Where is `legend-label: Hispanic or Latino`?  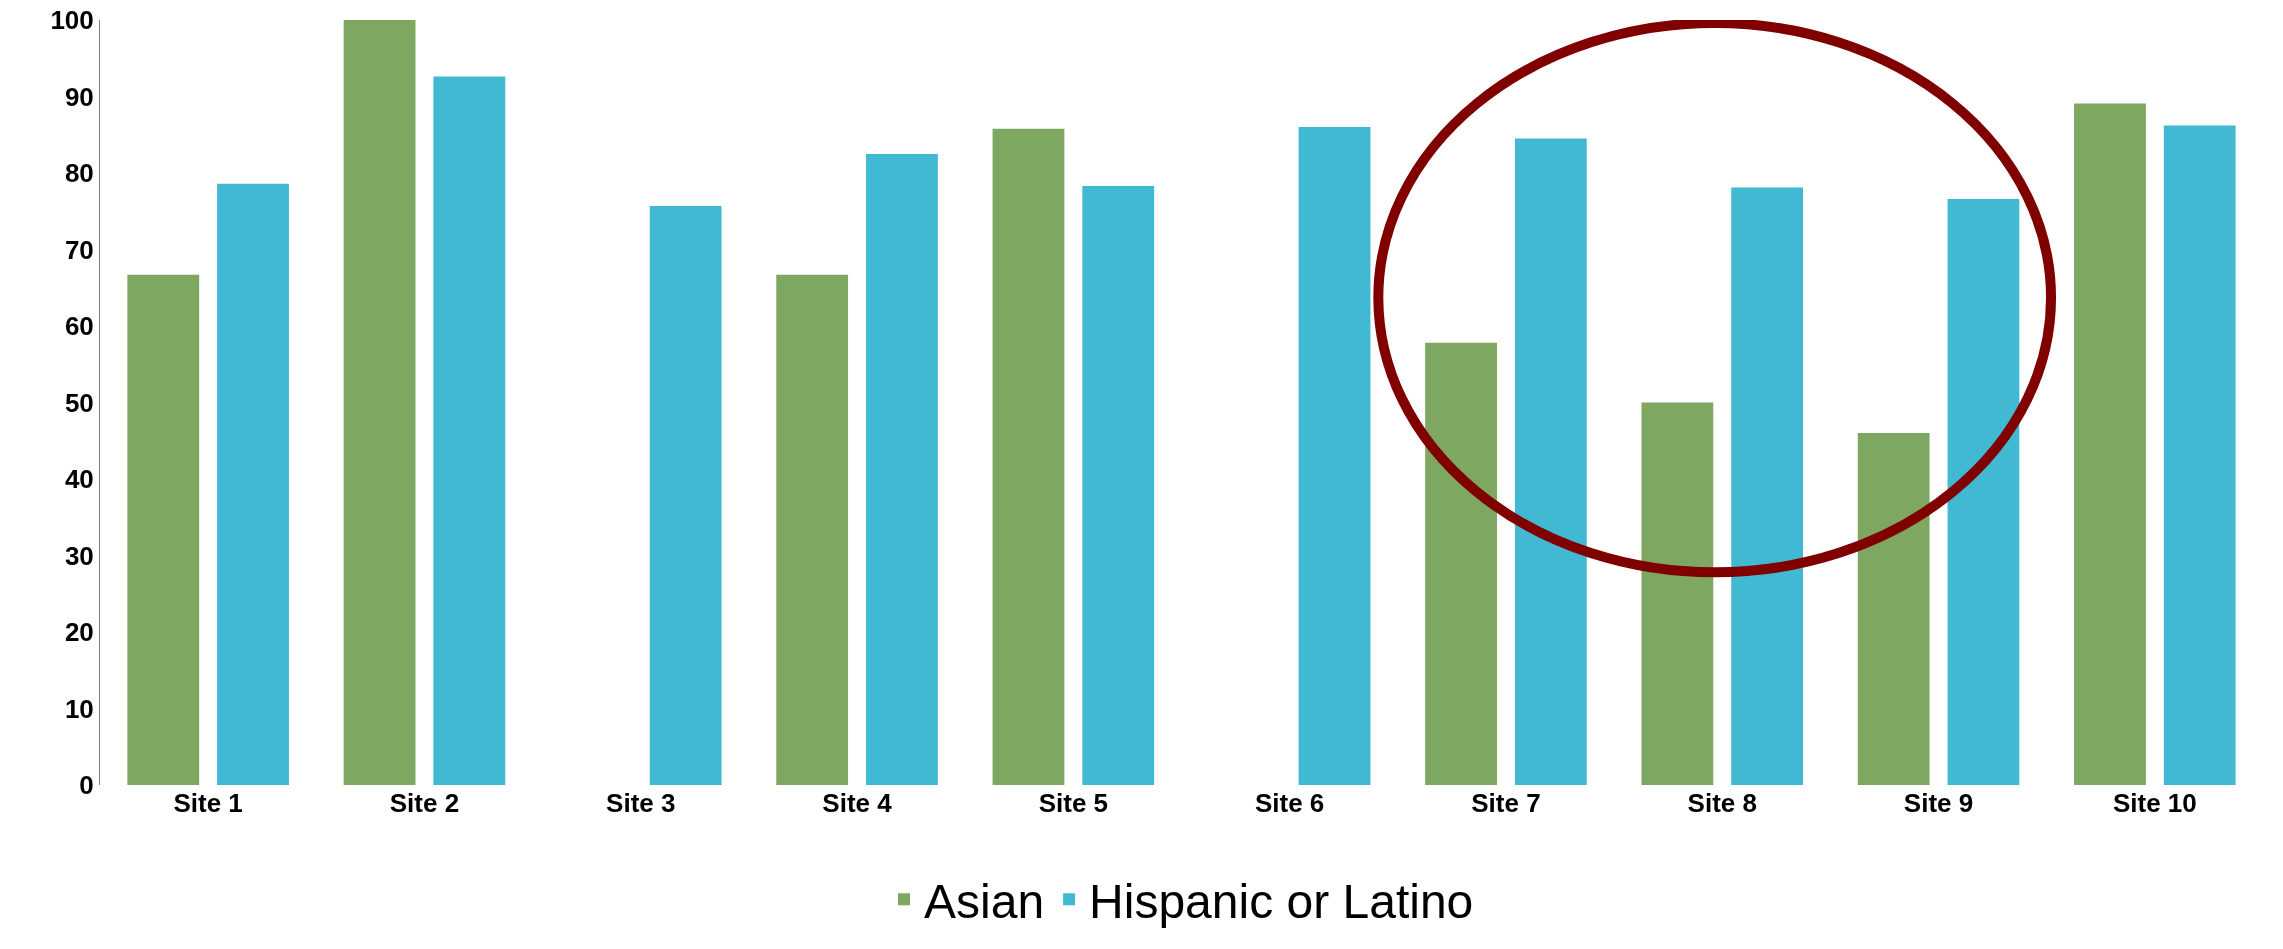
legend-label: Hispanic or Latino is located at coordinates (1281, 901).